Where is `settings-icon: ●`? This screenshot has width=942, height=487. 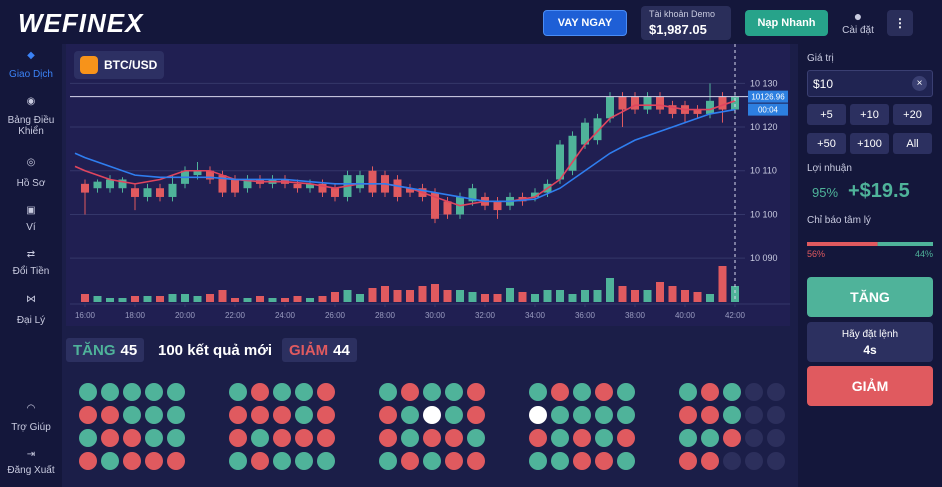
settings-icon: ● is located at coordinates (858, 16).